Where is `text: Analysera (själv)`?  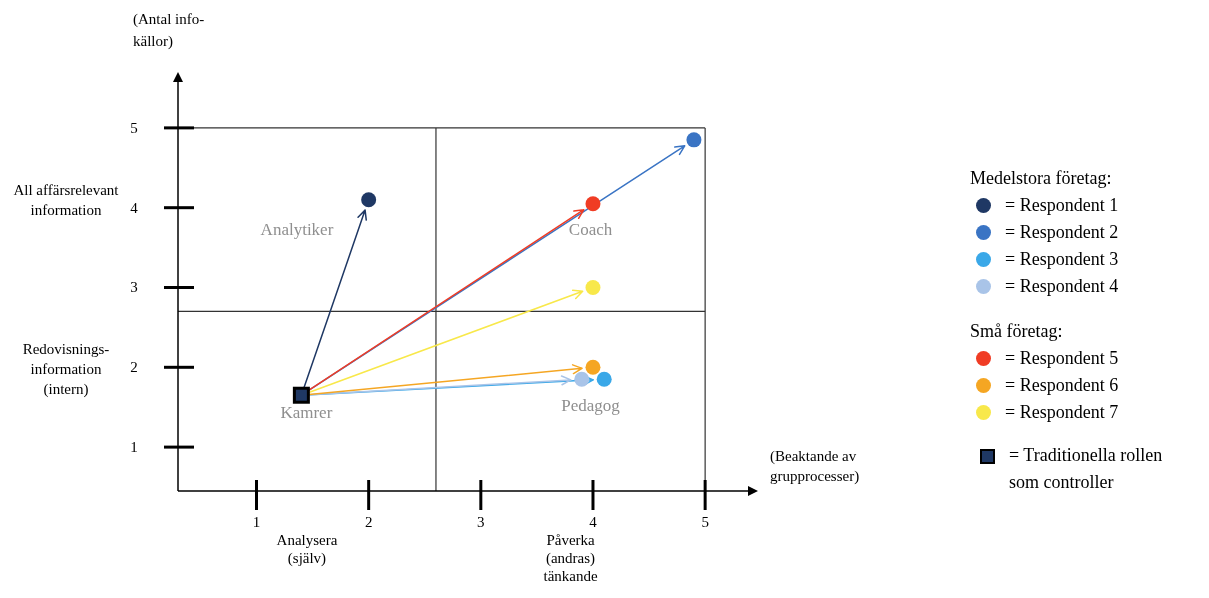
text: Analysera (själv) is located at coordinates (307, 549).